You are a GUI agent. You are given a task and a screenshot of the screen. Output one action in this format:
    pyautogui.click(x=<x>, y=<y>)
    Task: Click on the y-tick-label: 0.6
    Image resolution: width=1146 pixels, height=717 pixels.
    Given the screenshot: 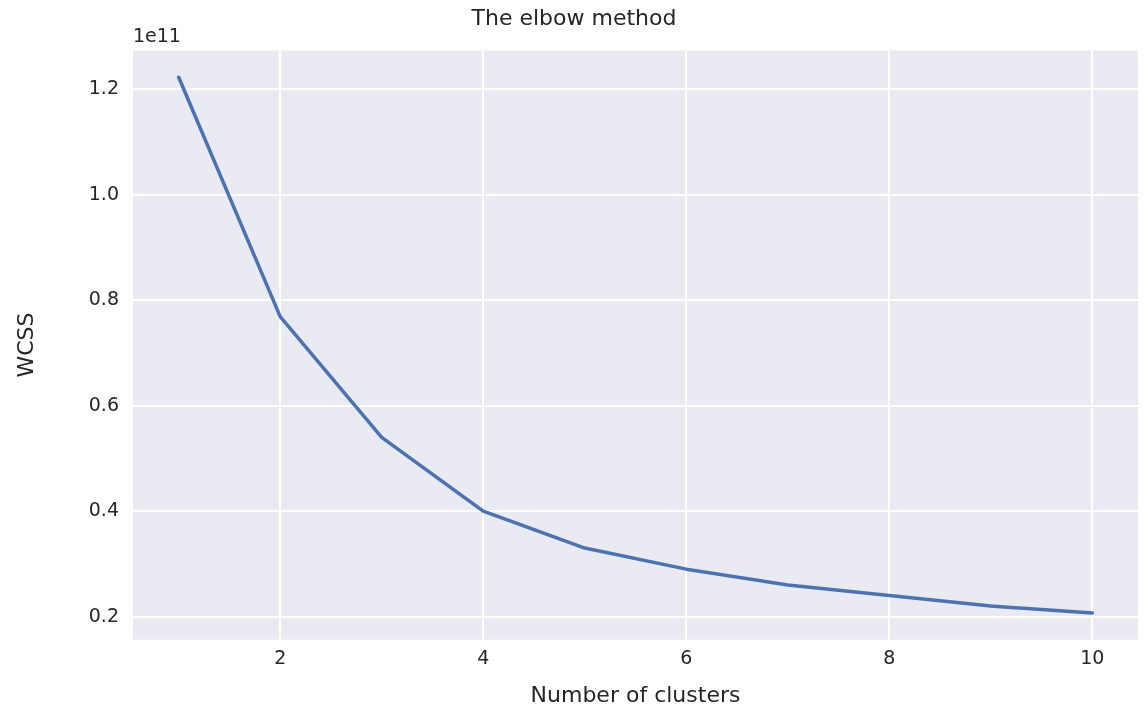 What is the action you would take?
    pyautogui.click(x=103, y=403)
    